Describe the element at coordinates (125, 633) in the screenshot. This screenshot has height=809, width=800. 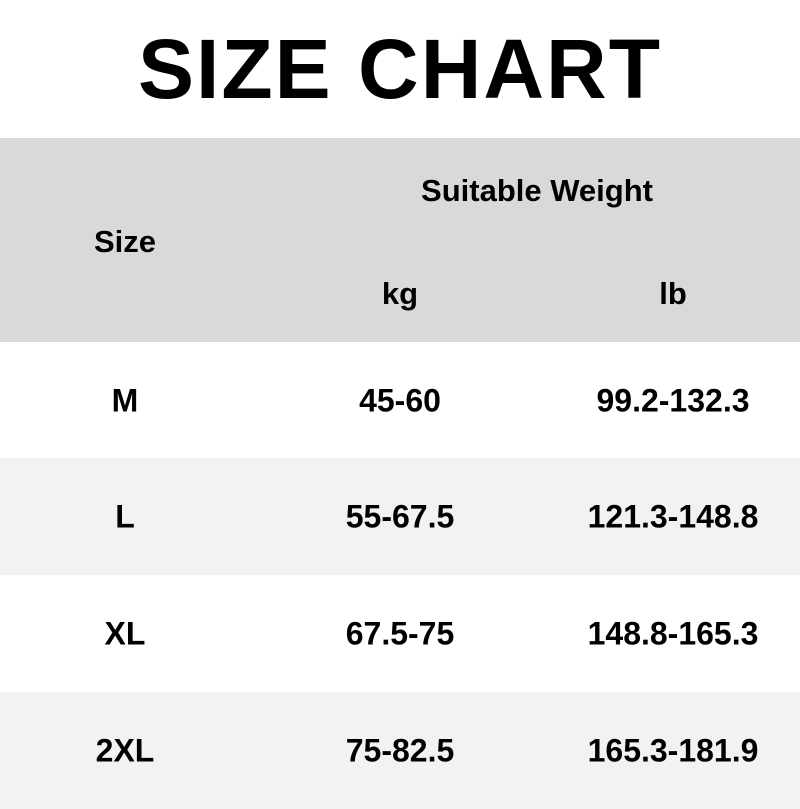
I see `cell-size: XL` at that location.